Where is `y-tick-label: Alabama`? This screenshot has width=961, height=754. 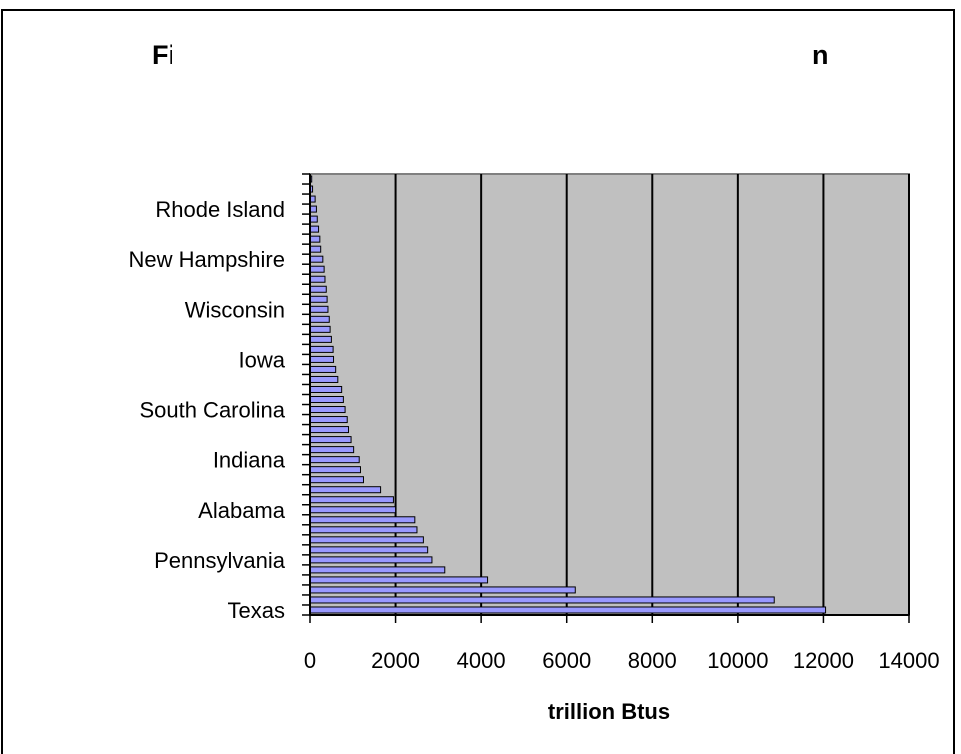 y-tick-label: Alabama is located at coordinates (242, 510).